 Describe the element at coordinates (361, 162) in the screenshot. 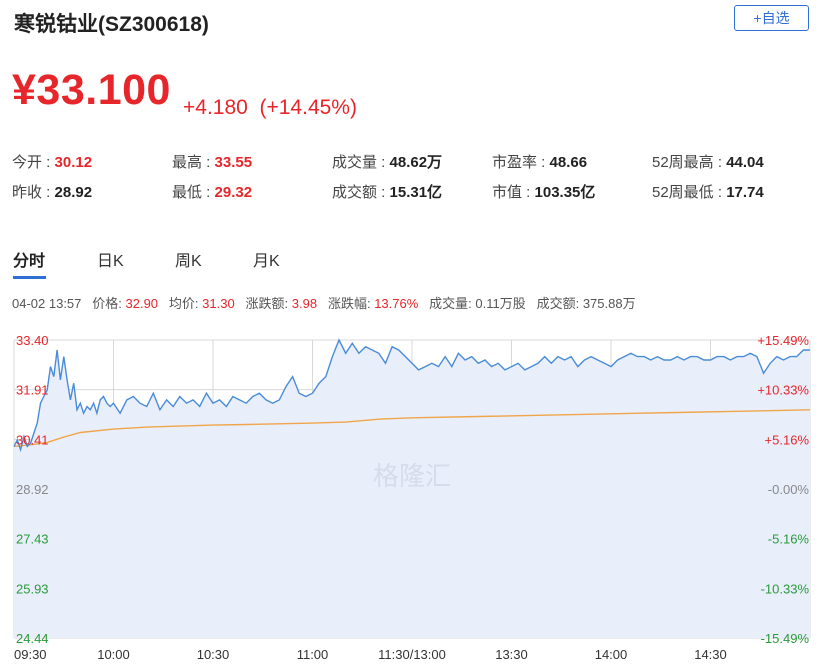

I see `stat-label: 成交量 :` at that location.